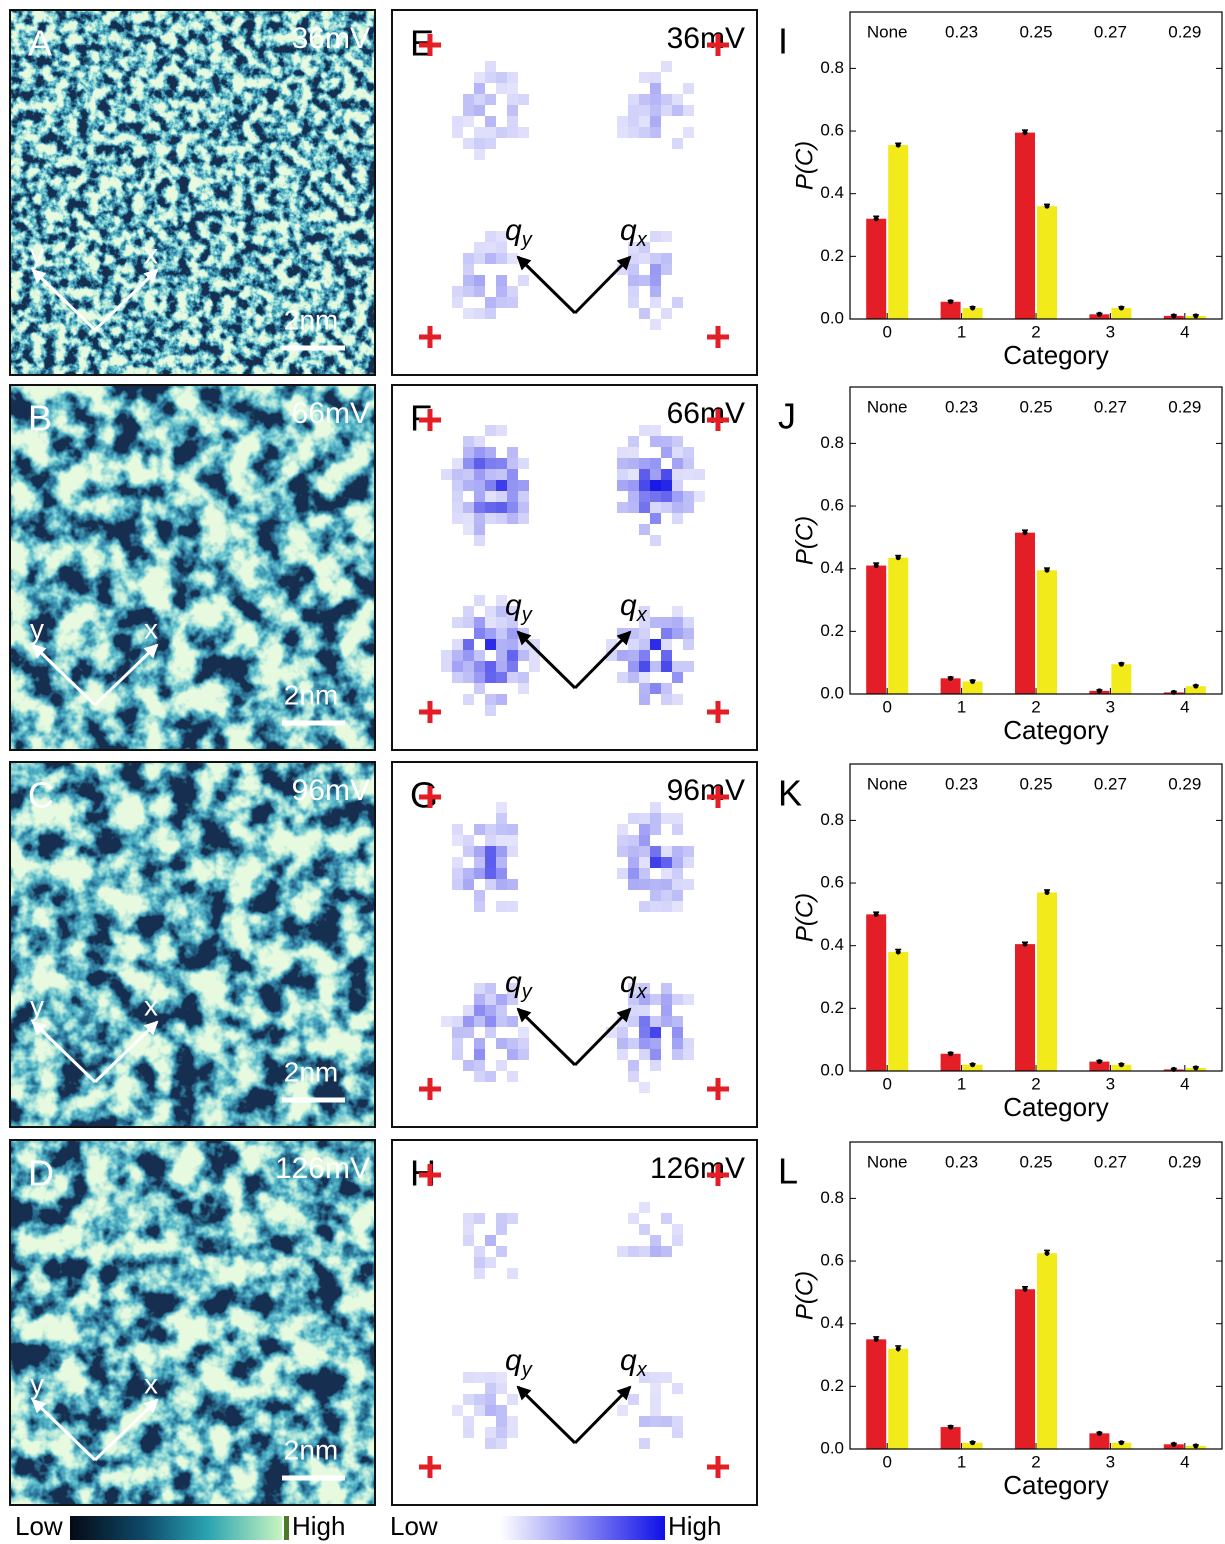  Describe the element at coordinates (832, 567) in the screenshot. I see `y-tick-label: 0.4` at that location.